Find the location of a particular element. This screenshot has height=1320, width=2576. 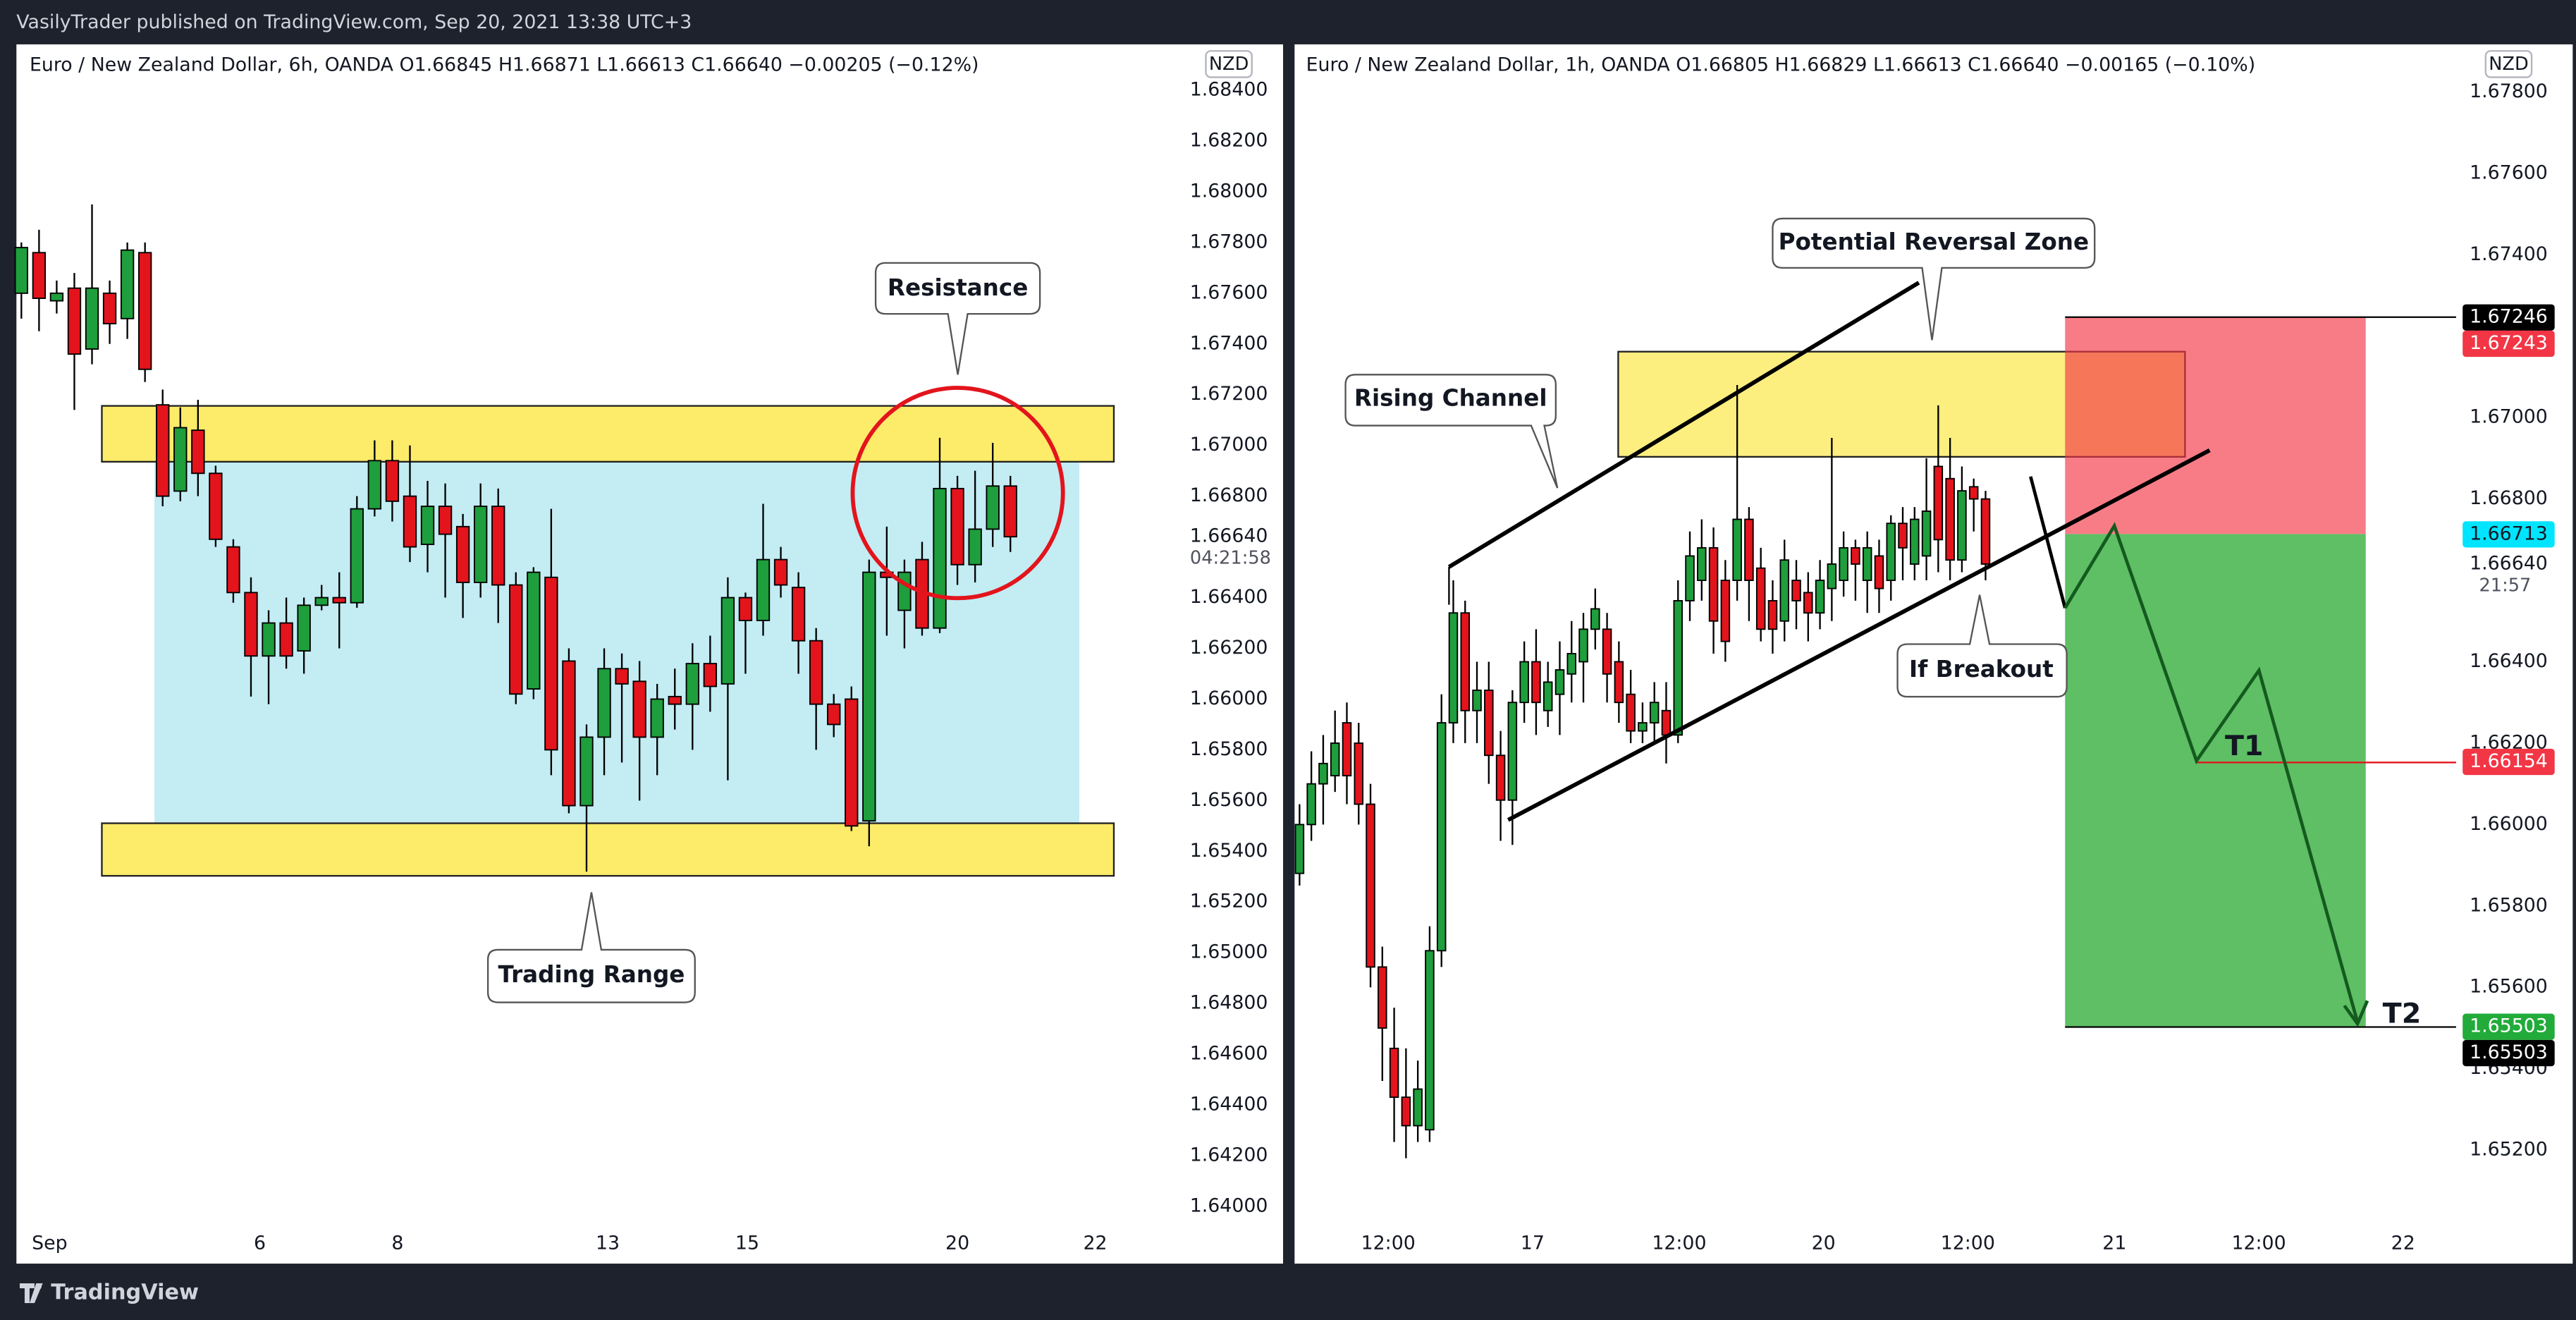

left-overlay: Resistance Trading Range is located at coordinates (775, 632).